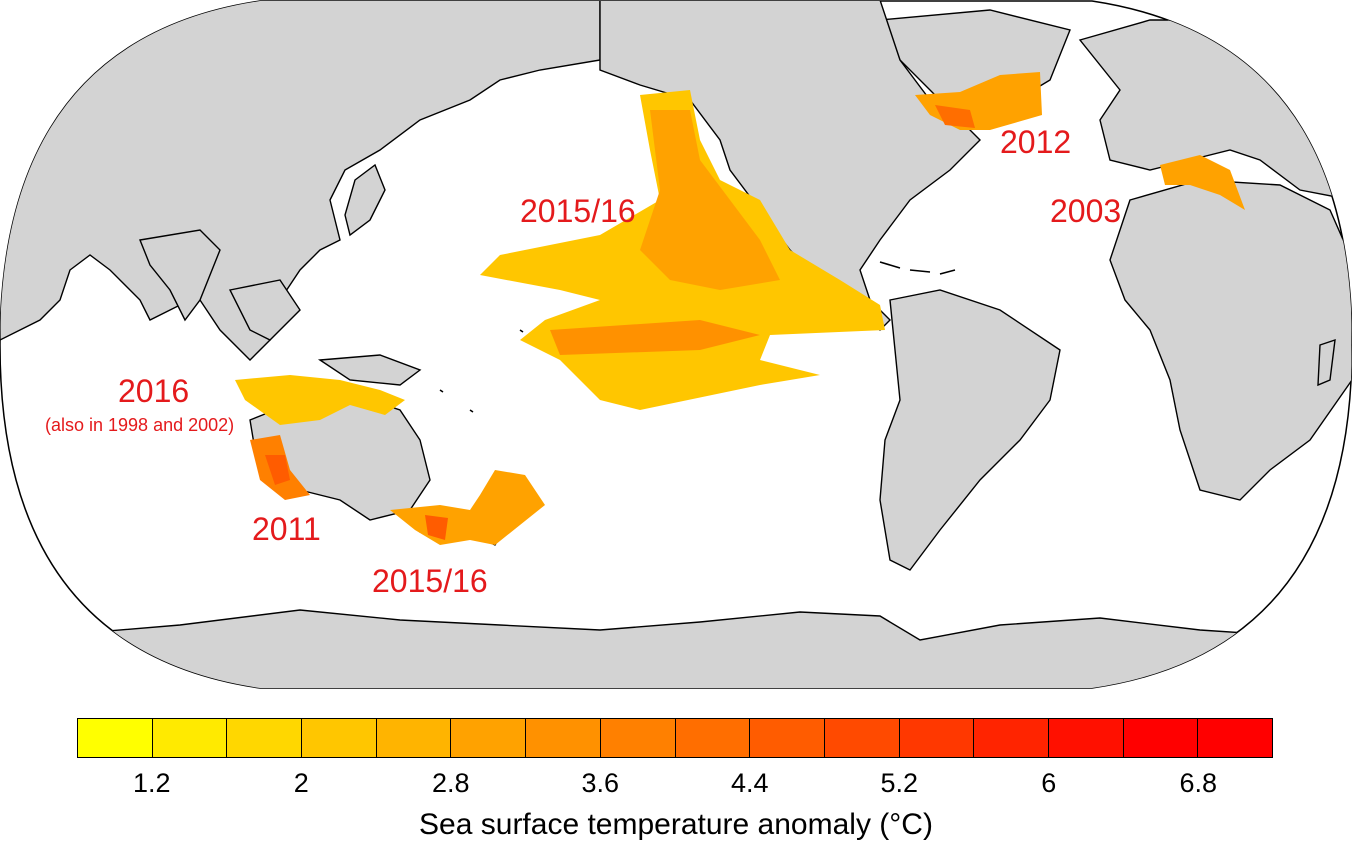 This screenshot has height=849, width=1352. Describe the element at coordinates (151, 783) in the screenshot. I see `colorbar-tick-label: 1.2` at that location.